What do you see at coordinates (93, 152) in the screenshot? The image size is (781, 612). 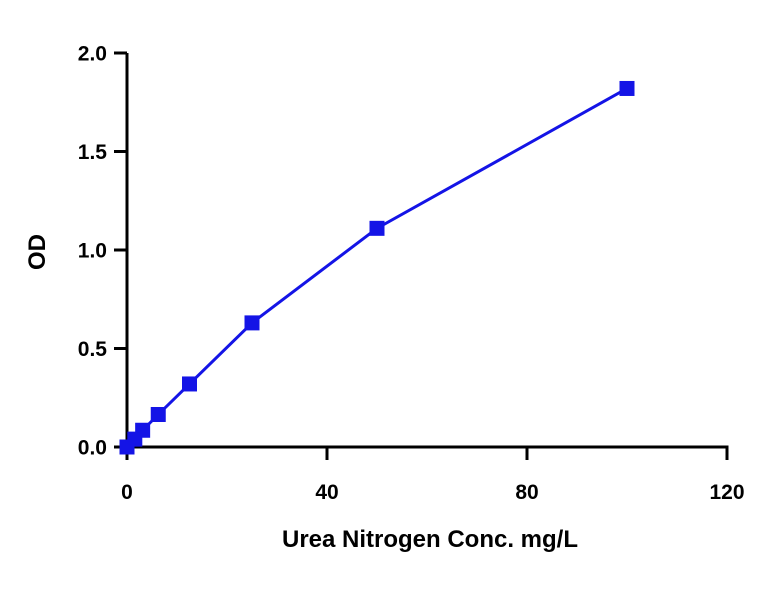 I see `y-tick-label: 1.5` at bounding box center [93, 152].